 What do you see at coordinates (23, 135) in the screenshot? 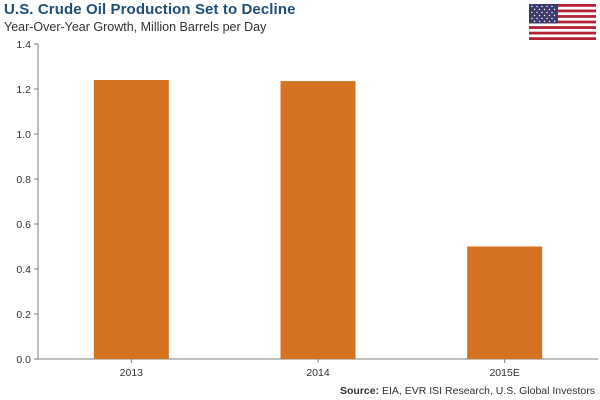
I see `y-tick-label: 1.0` at bounding box center [23, 135].